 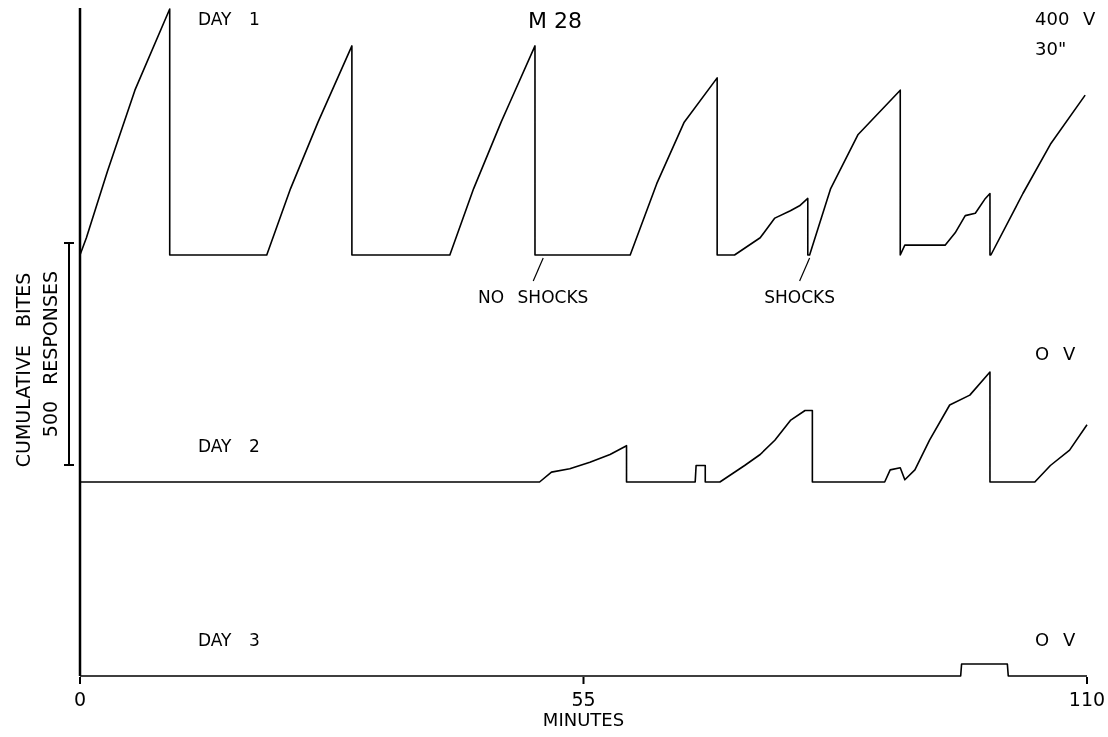 What do you see at coordinates (229, 19) in the screenshot?
I see `annotation: DAY 1` at bounding box center [229, 19].